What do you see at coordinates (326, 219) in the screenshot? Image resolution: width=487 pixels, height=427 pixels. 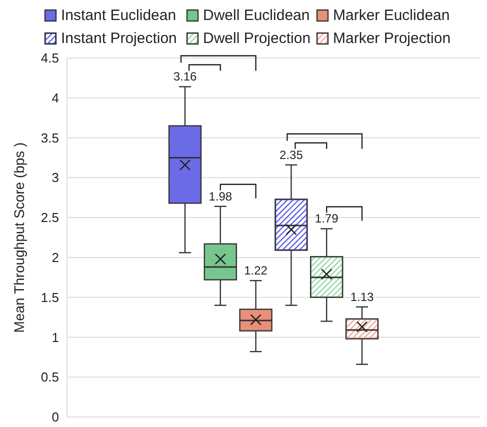 I see `text: 1.79` at bounding box center [326, 219].